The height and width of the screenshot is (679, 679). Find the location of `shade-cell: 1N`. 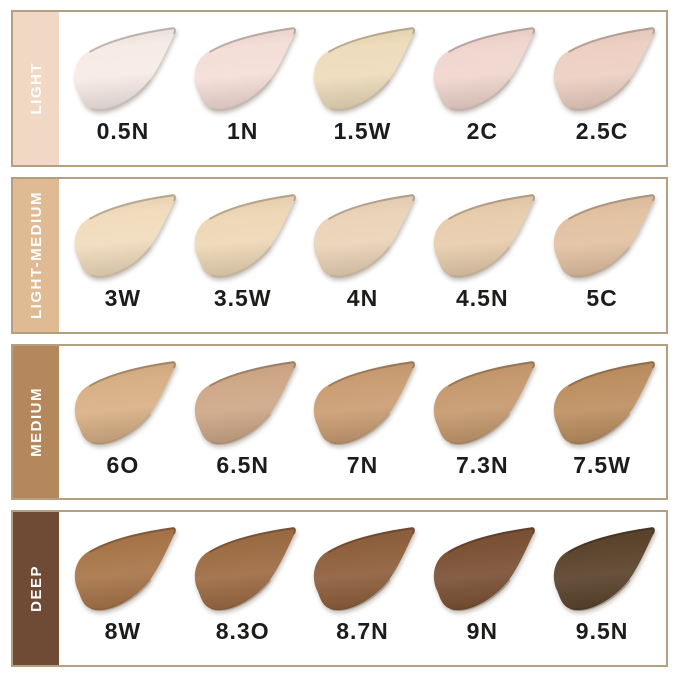

shade-cell: 1N is located at coordinates (243, 88).